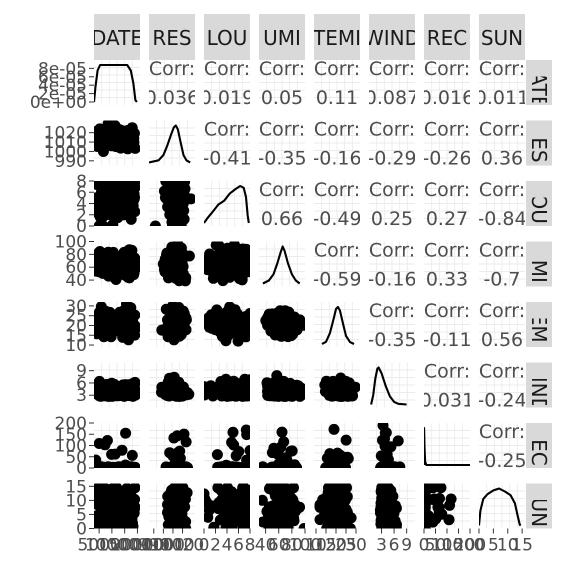  What do you see at coordinates (394, 546) in the screenshot?
I see `x-tick-label: 6` at bounding box center [394, 546].